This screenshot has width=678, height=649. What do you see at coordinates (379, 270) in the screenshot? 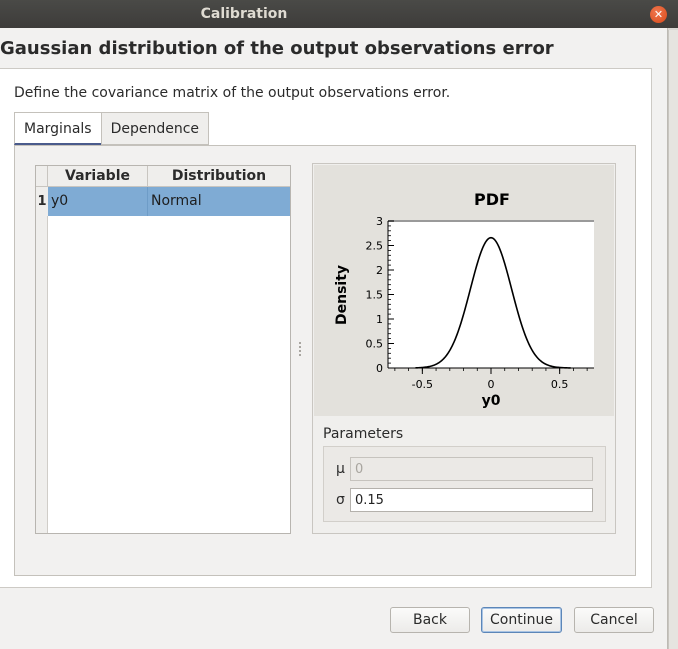
I see `y-tick-label: 2` at bounding box center [379, 270].